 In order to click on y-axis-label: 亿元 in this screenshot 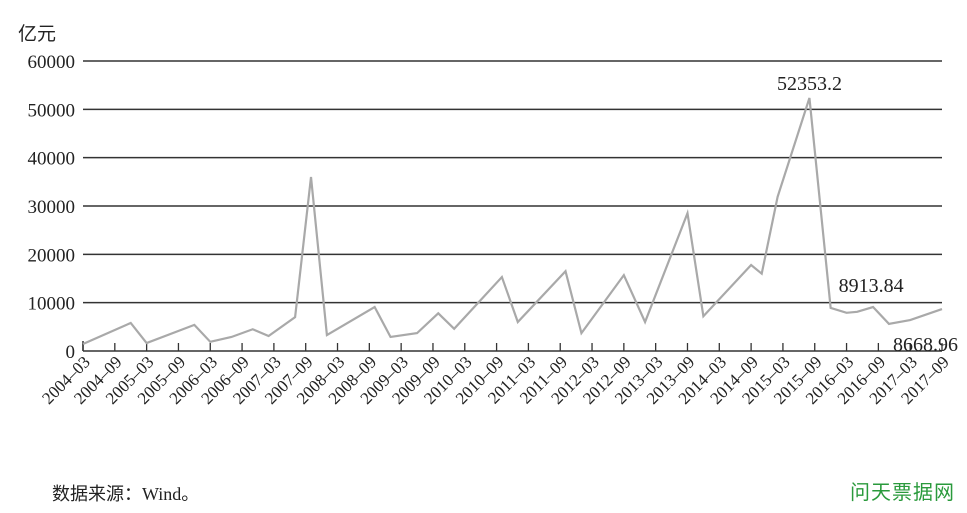, I will do `click(37, 34)`.